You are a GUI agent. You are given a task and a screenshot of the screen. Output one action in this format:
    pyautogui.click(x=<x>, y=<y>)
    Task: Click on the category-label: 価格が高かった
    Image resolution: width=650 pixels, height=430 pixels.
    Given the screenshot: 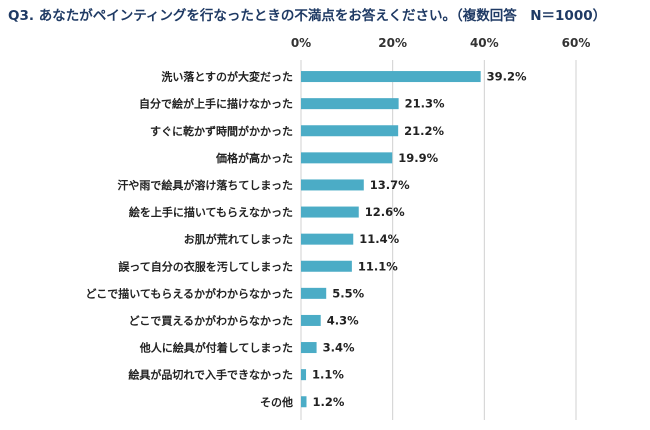 What is the action you would take?
    pyautogui.click(x=254, y=158)
    